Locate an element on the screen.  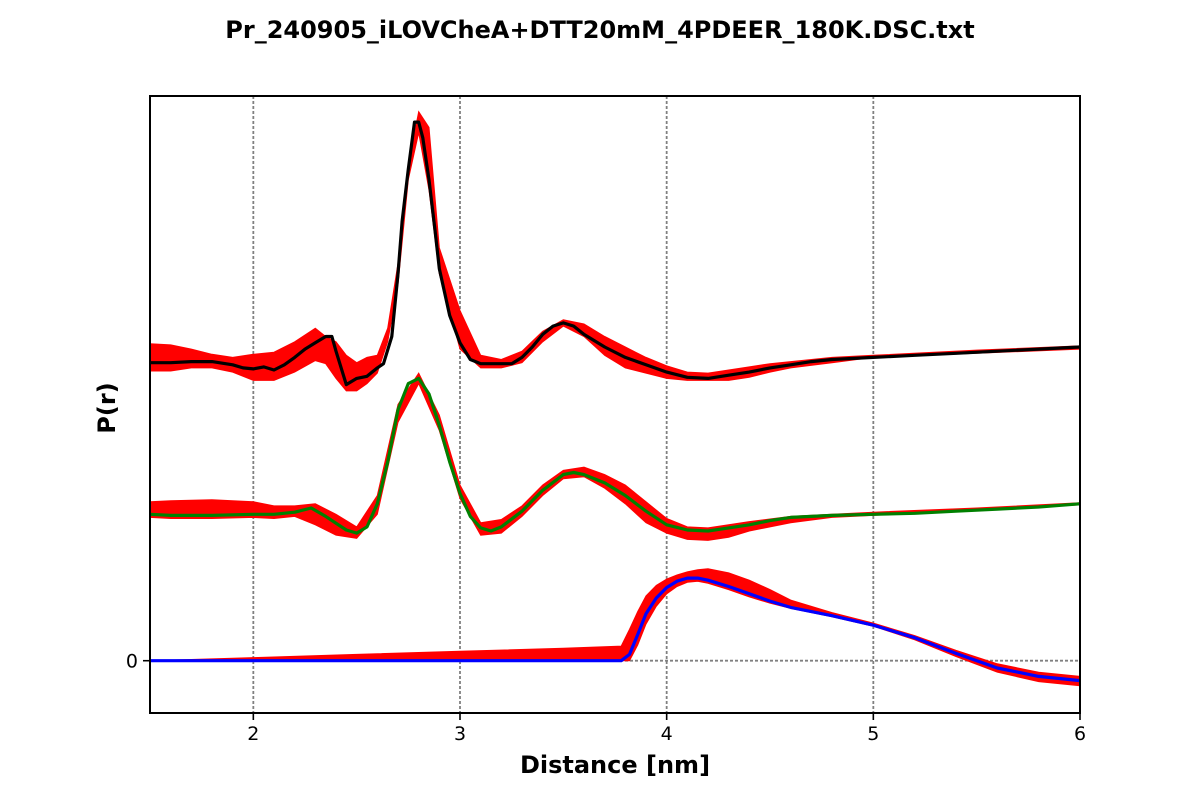
x-tick-label: 2 is located at coordinates (253, 734).